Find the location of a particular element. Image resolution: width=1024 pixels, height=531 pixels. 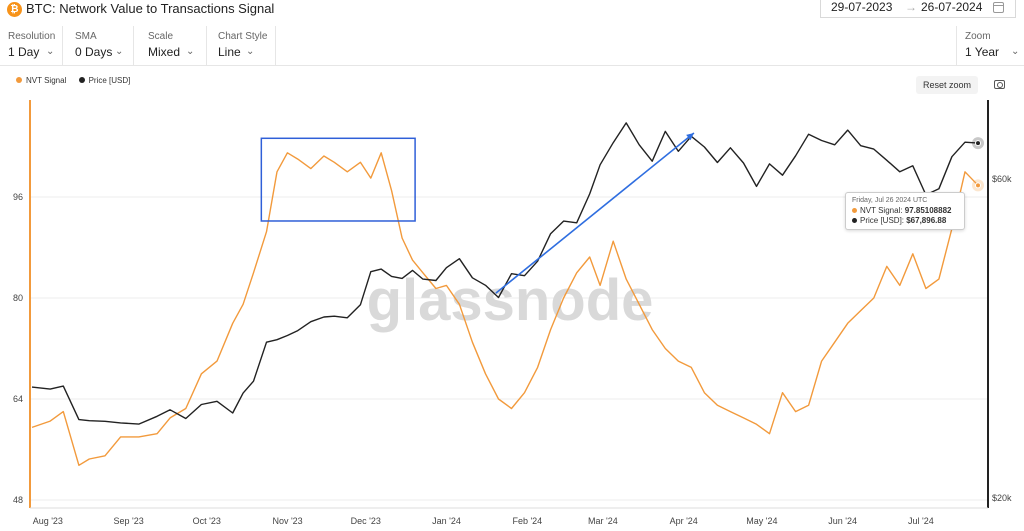

y-right-tick-label: $20k is located at coordinates (1002, 498).